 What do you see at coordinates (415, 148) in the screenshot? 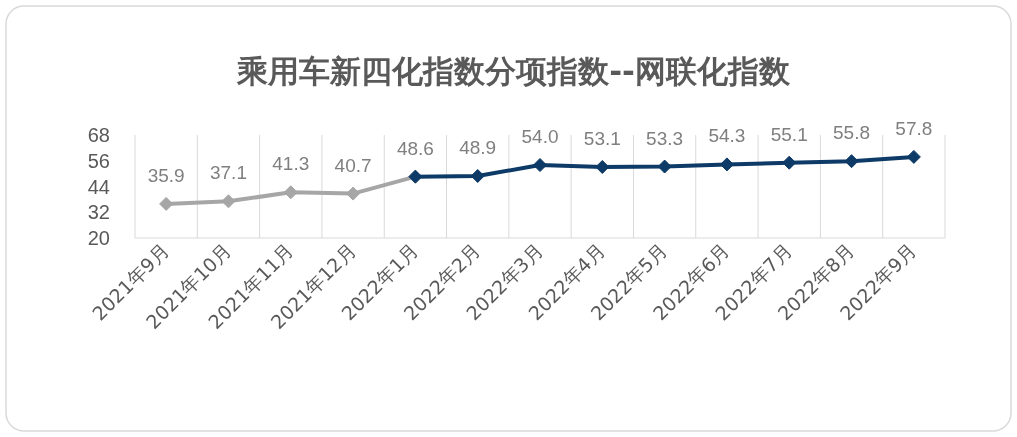
I see `data-label: 48.6` at bounding box center [415, 148].